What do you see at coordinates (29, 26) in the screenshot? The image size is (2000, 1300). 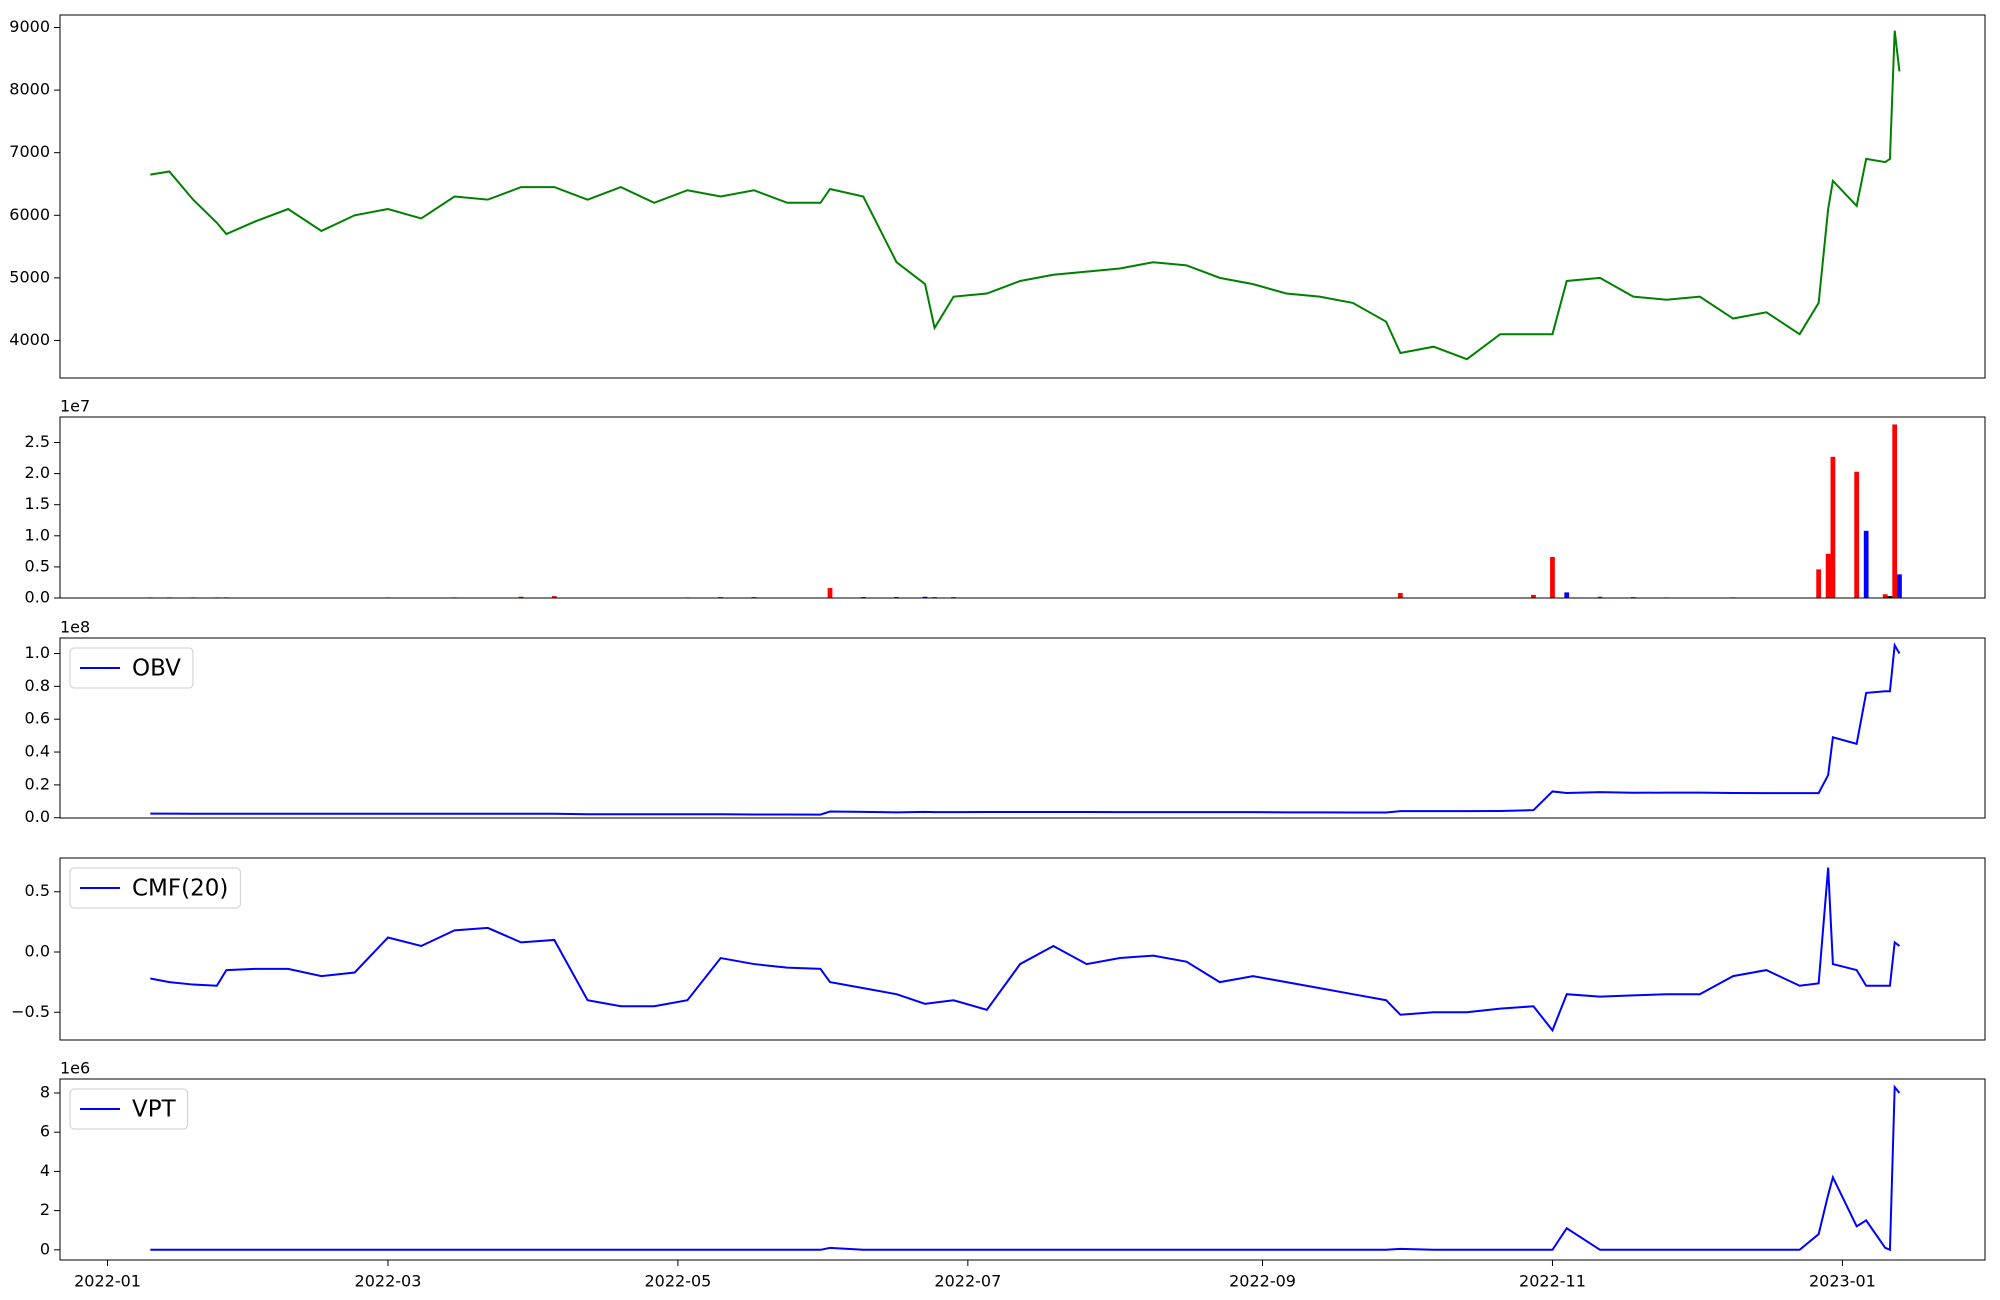 I see `y-tick-label: 9000` at bounding box center [29, 26].